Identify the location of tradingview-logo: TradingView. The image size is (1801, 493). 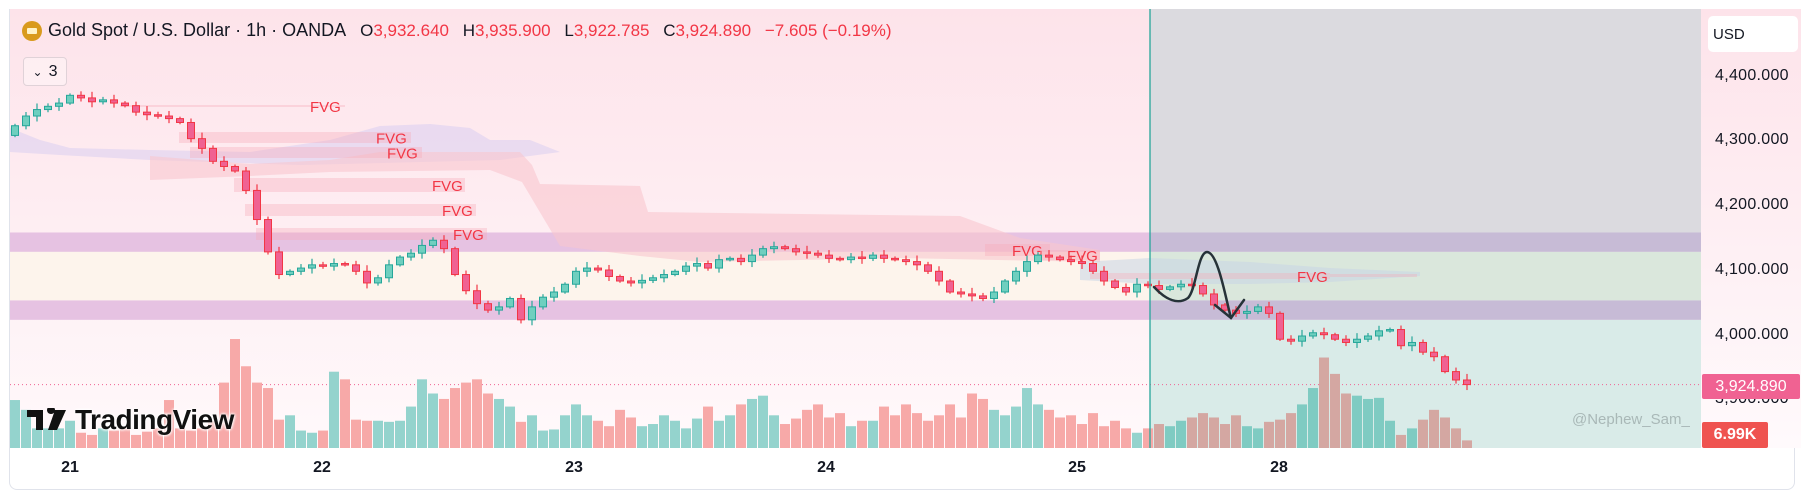
(130, 420).